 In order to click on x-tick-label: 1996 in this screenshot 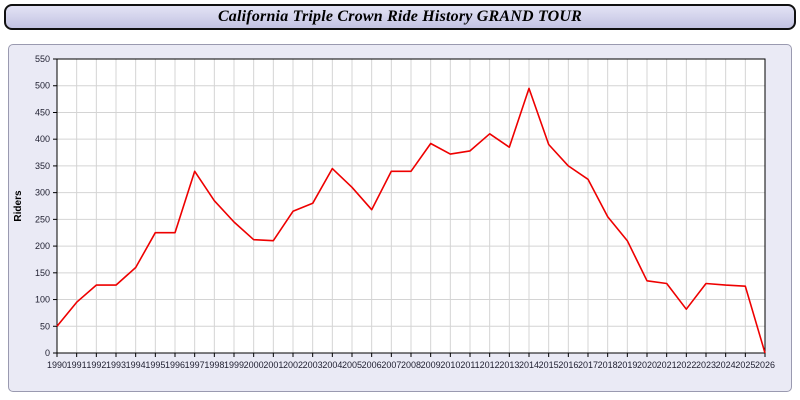, I will do `click(175, 365)`.